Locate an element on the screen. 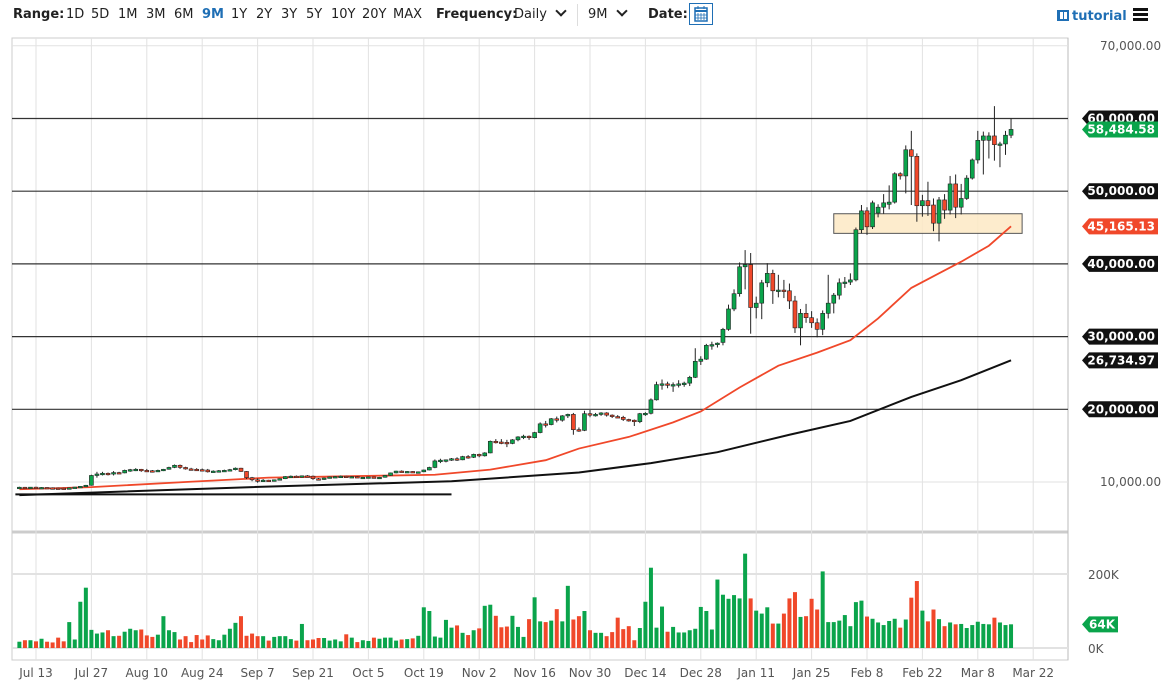 Image resolution: width=1162 pixels, height=698 pixels. period-dropdown: 9M is located at coordinates (608, 13).